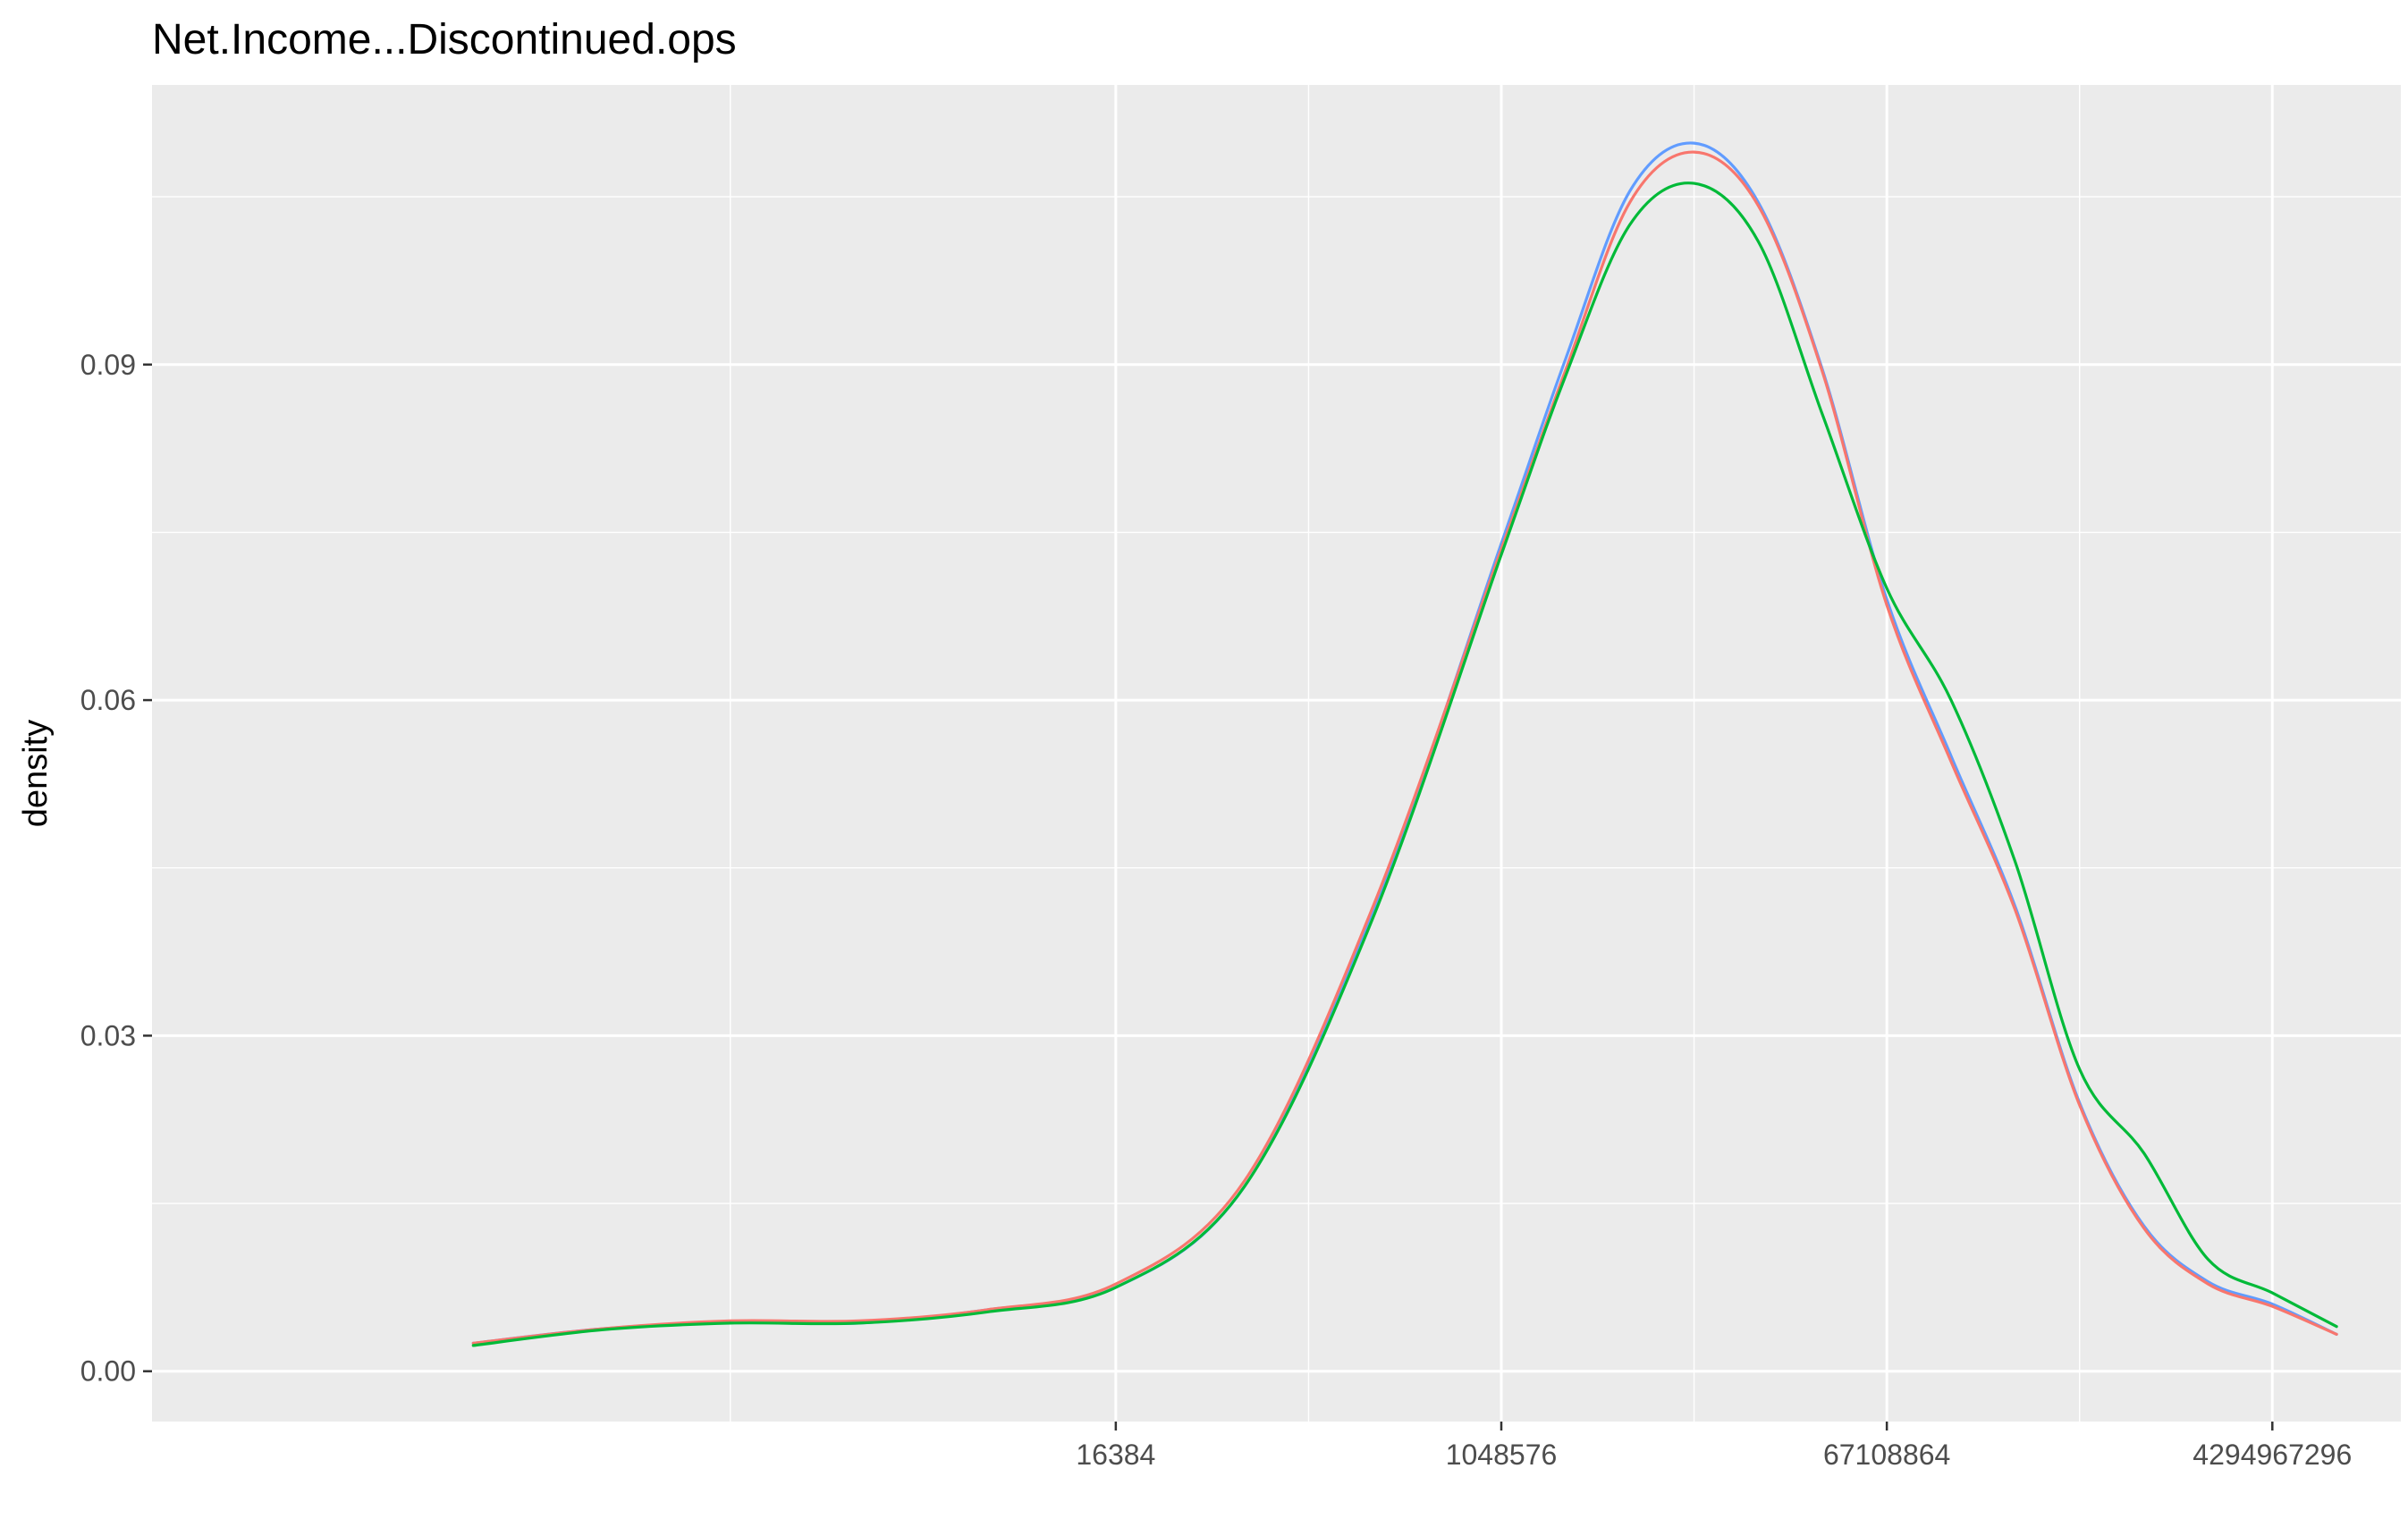  What do you see at coordinates (444, 39) in the screenshot?
I see `chart-title: Net.Income...Discontinued.ops` at bounding box center [444, 39].